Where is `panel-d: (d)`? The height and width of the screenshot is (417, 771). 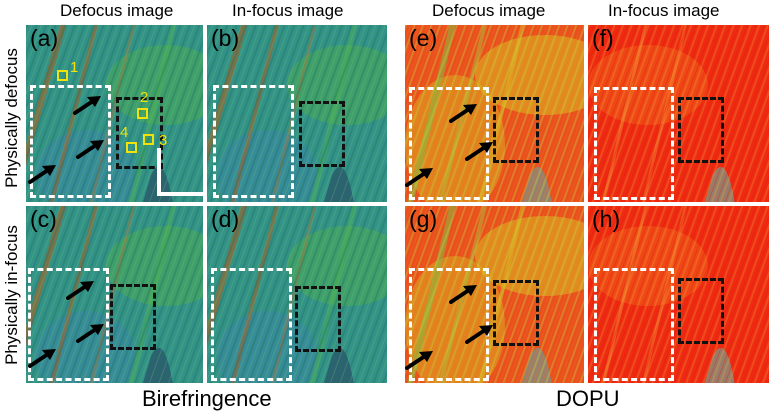 panel-d: (d) is located at coordinates (297, 294).